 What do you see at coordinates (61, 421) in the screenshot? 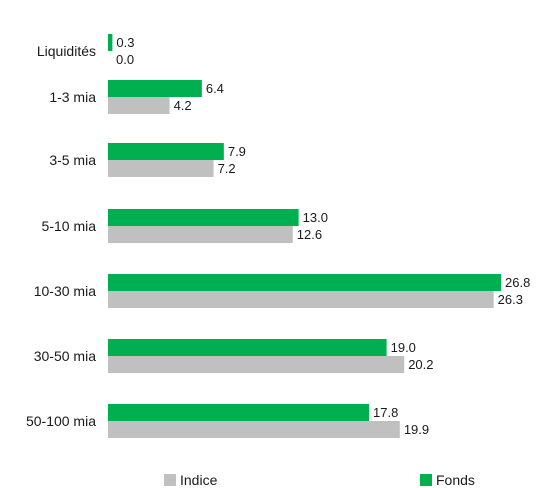
I see `category-label-50-100-mia: 50-100 mia` at bounding box center [61, 421].